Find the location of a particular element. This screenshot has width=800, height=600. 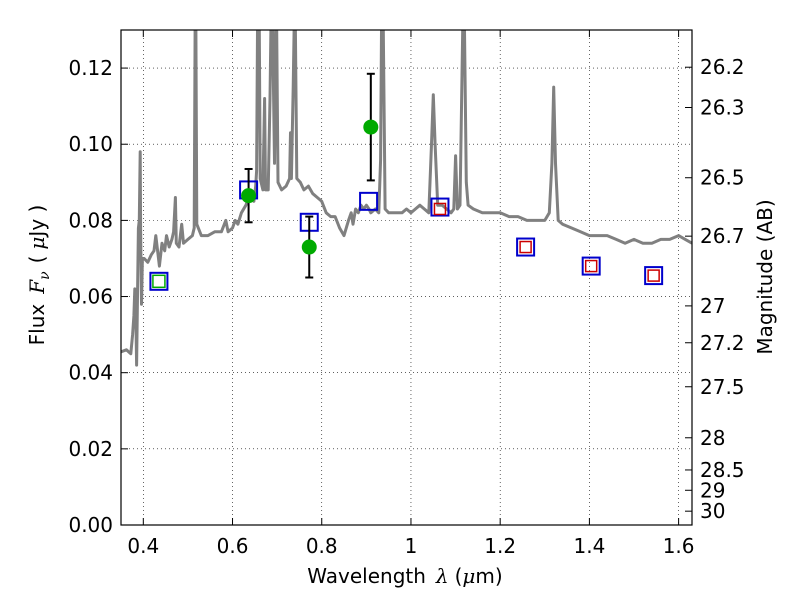

y-tick-label: 0.02 is located at coordinates (90, 449).